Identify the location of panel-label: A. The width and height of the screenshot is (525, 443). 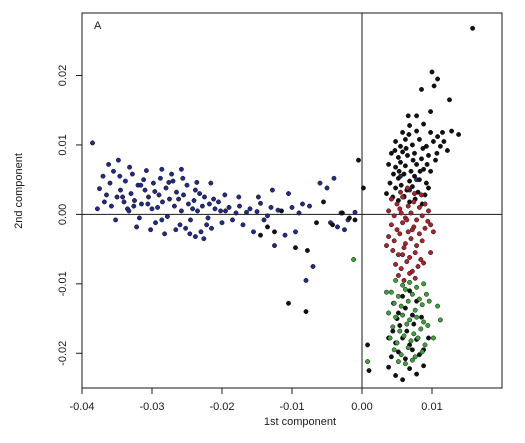
(98, 26).